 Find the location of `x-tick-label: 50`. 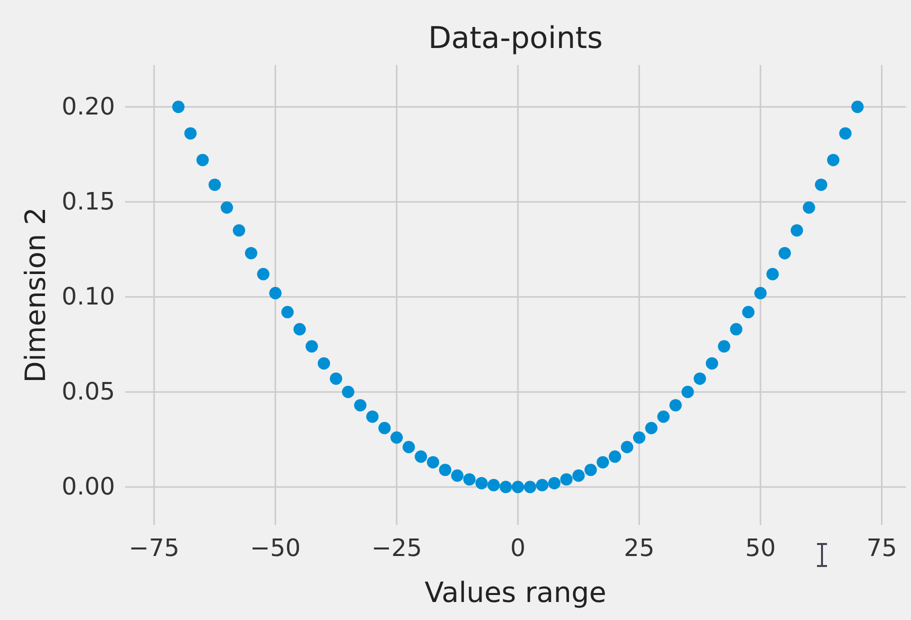

x-tick-label: 50 is located at coordinates (760, 548).